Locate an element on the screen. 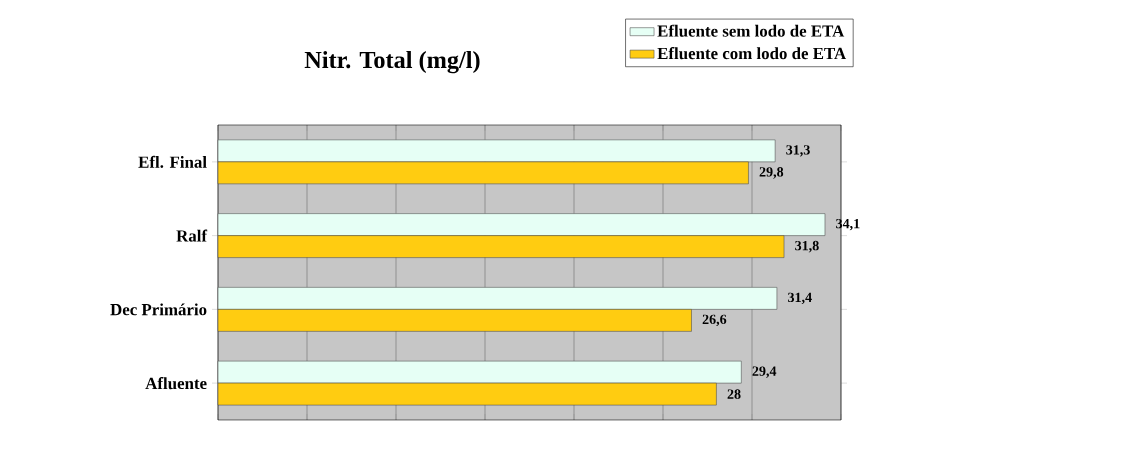 The width and height of the screenshot is (1128, 454). data-label: 34,1 is located at coordinates (848, 224).